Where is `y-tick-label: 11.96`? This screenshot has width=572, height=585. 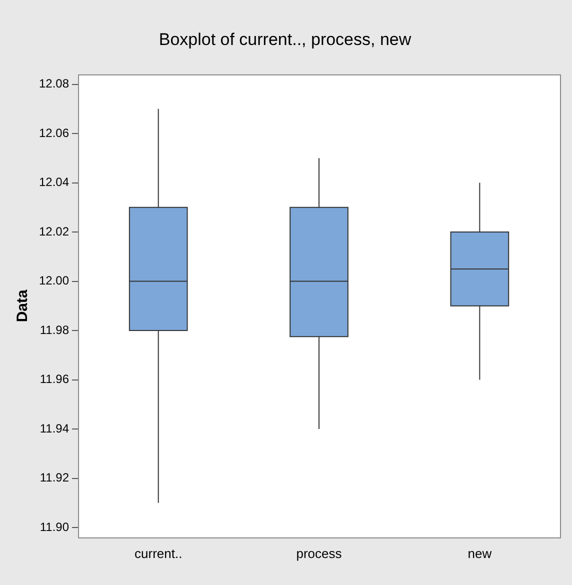
y-tick-label: 11.96 is located at coordinates (55, 379).